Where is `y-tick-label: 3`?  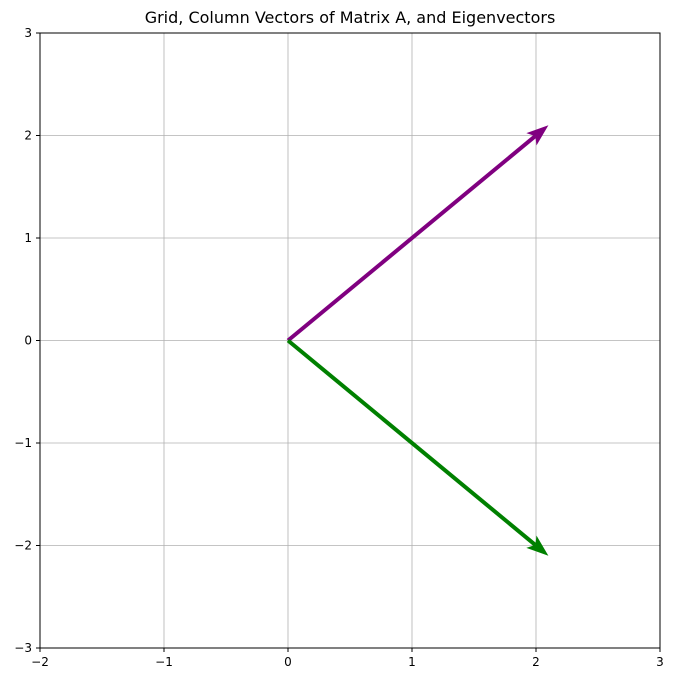 y-tick-label: 3 is located at coordinates (28, 33).